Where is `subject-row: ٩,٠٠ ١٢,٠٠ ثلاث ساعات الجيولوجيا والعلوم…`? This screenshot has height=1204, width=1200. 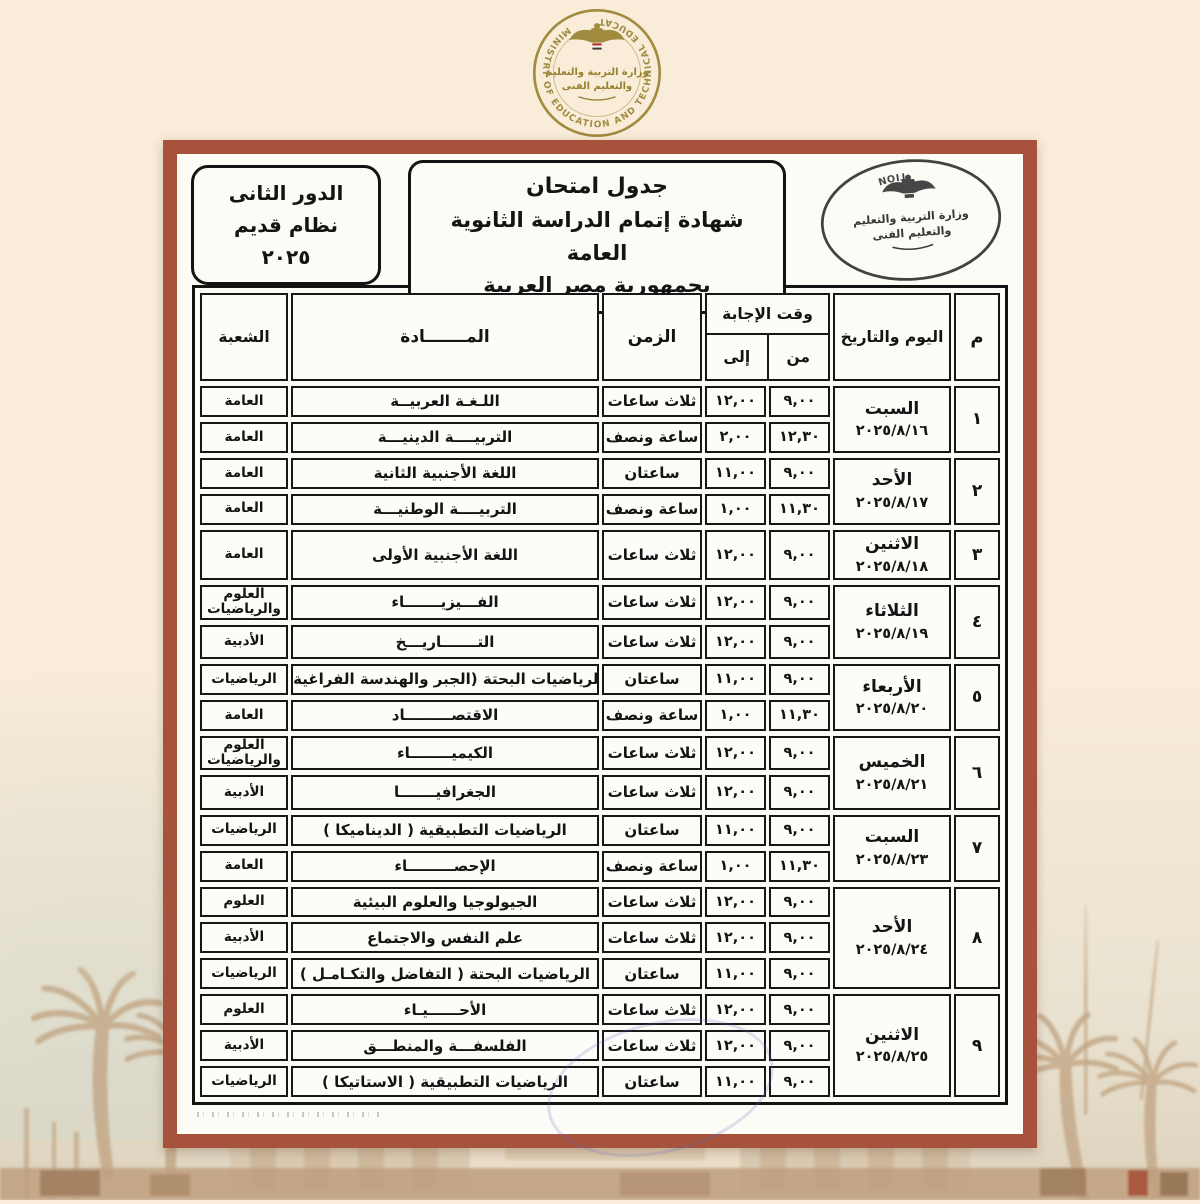 subject-row: ٩,٠٠ ١٢,٠٠ ثلاث ساعات الجيولوجيا والعلوم… is located at coordinates (515, 902).